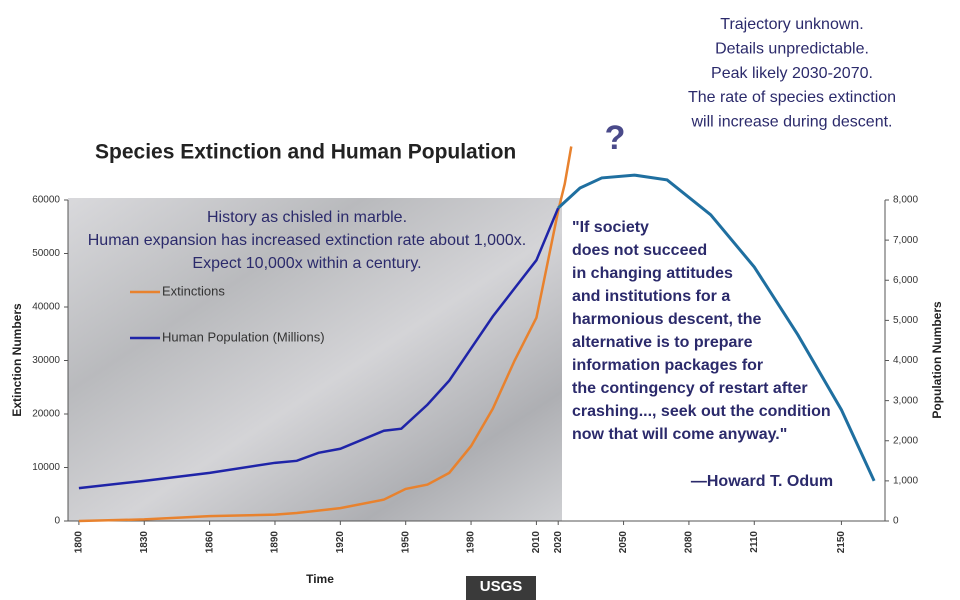 This screenshot has width=960, height=600. What do you see at coordinates (652, 273) in the screenshot?
I see `quote-note: in changing attitudes` at bounding box center [652, 273].